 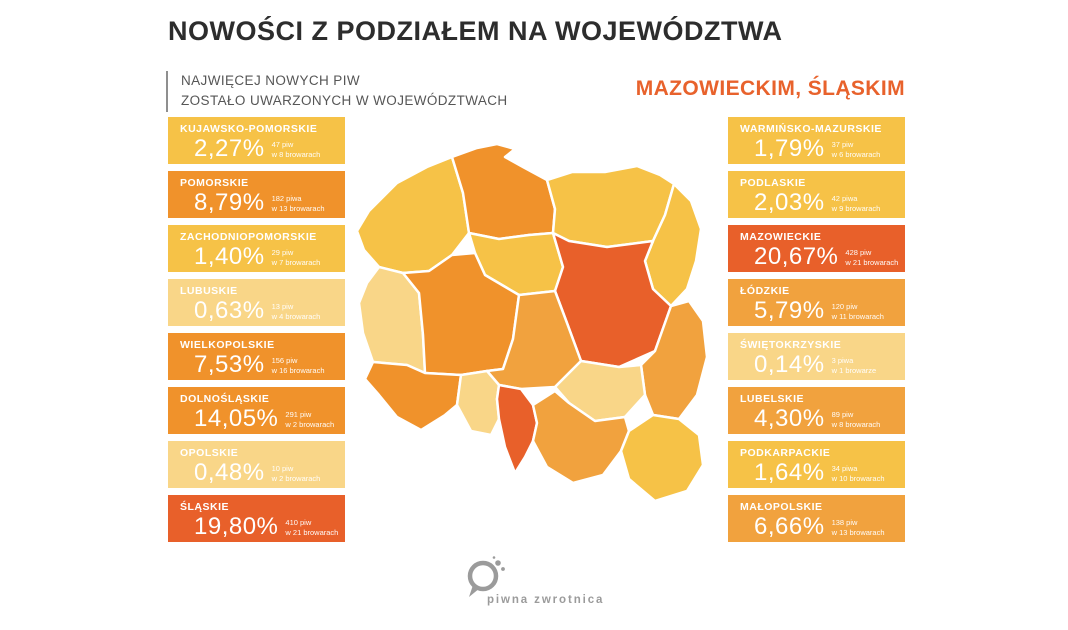 I want to click on stat-card-opolskie: OPOLSKIE 0,48% 10 piw w 2 browarach, so click(x=256, y=464).